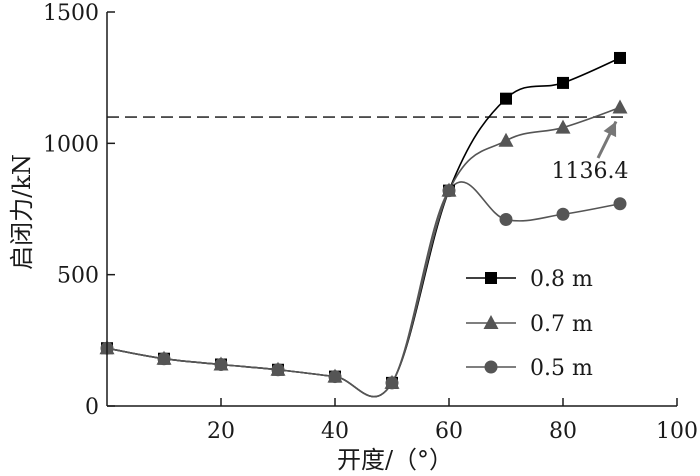 This screenshot has width=700, height=476. Describe the element at coordinates (563, 431) in the screenshot. I see `x-tick-label: 80` at that location.